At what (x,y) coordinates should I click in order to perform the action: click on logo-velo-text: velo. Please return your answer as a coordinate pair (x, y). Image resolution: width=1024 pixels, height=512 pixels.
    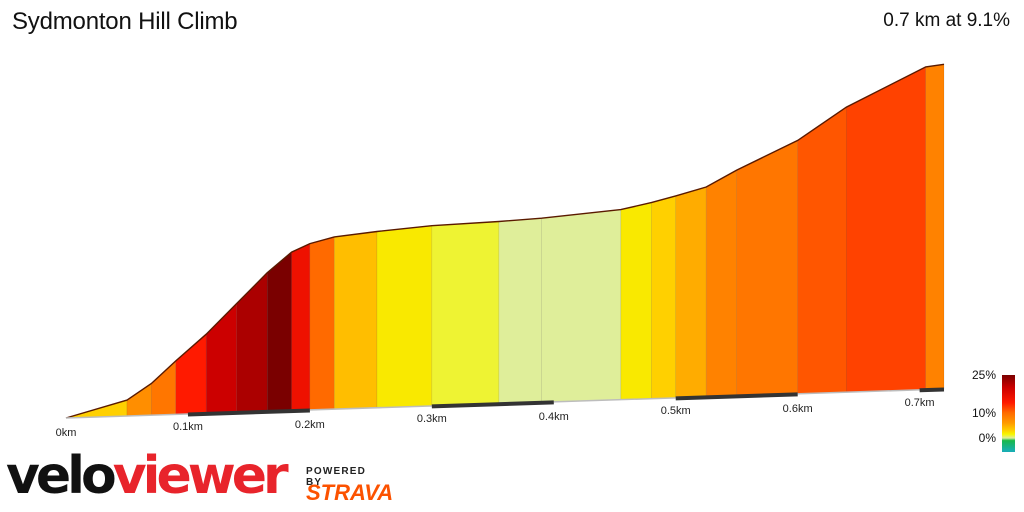
    Looking at the image, I should click on (61, 476).